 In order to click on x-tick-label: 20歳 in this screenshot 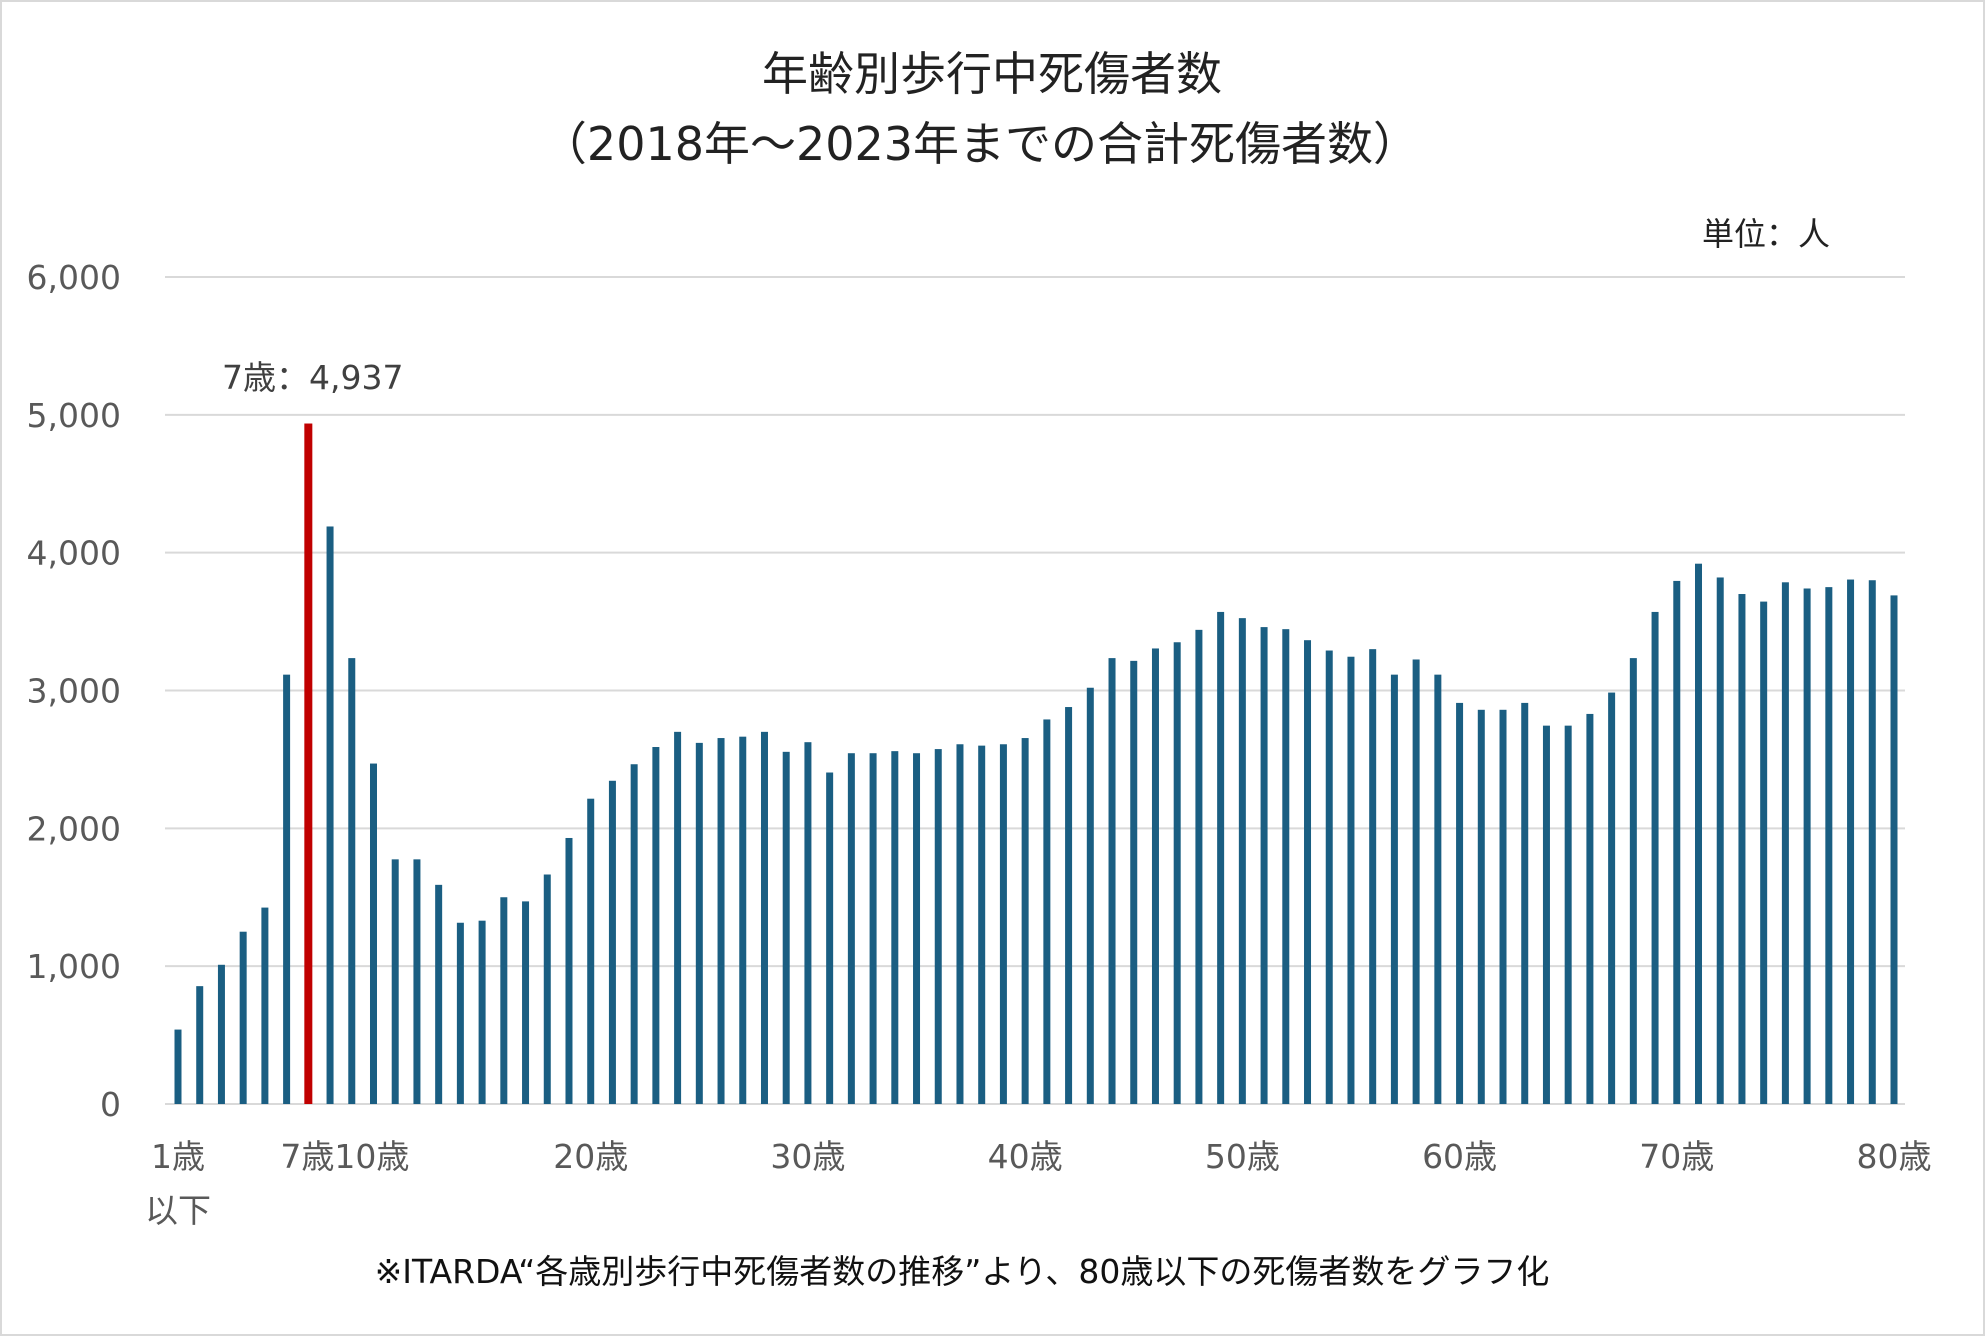, I will do `click(590, 1156)`.